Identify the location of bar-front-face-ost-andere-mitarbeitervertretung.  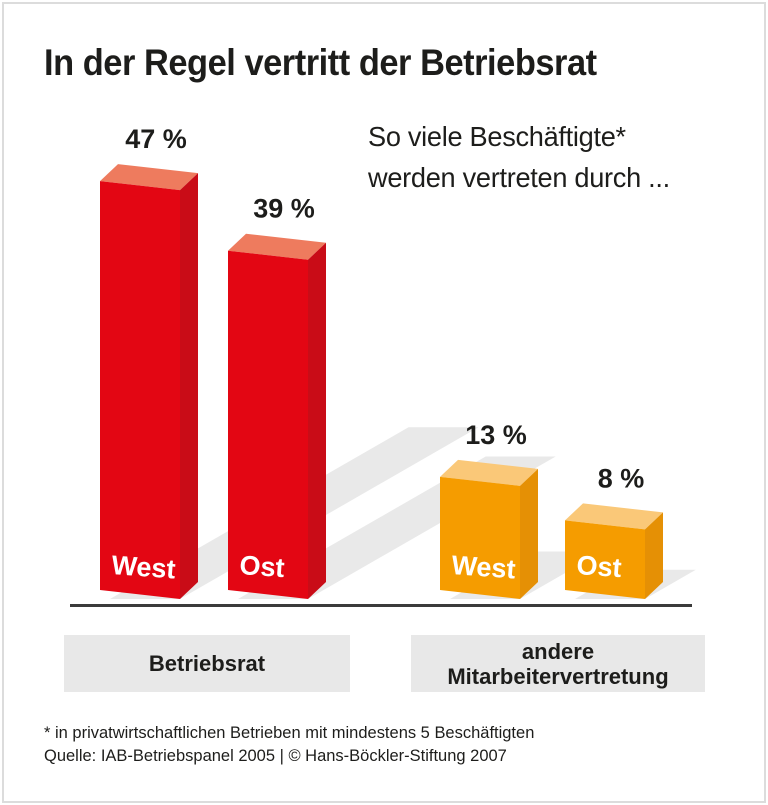
(605, 559).